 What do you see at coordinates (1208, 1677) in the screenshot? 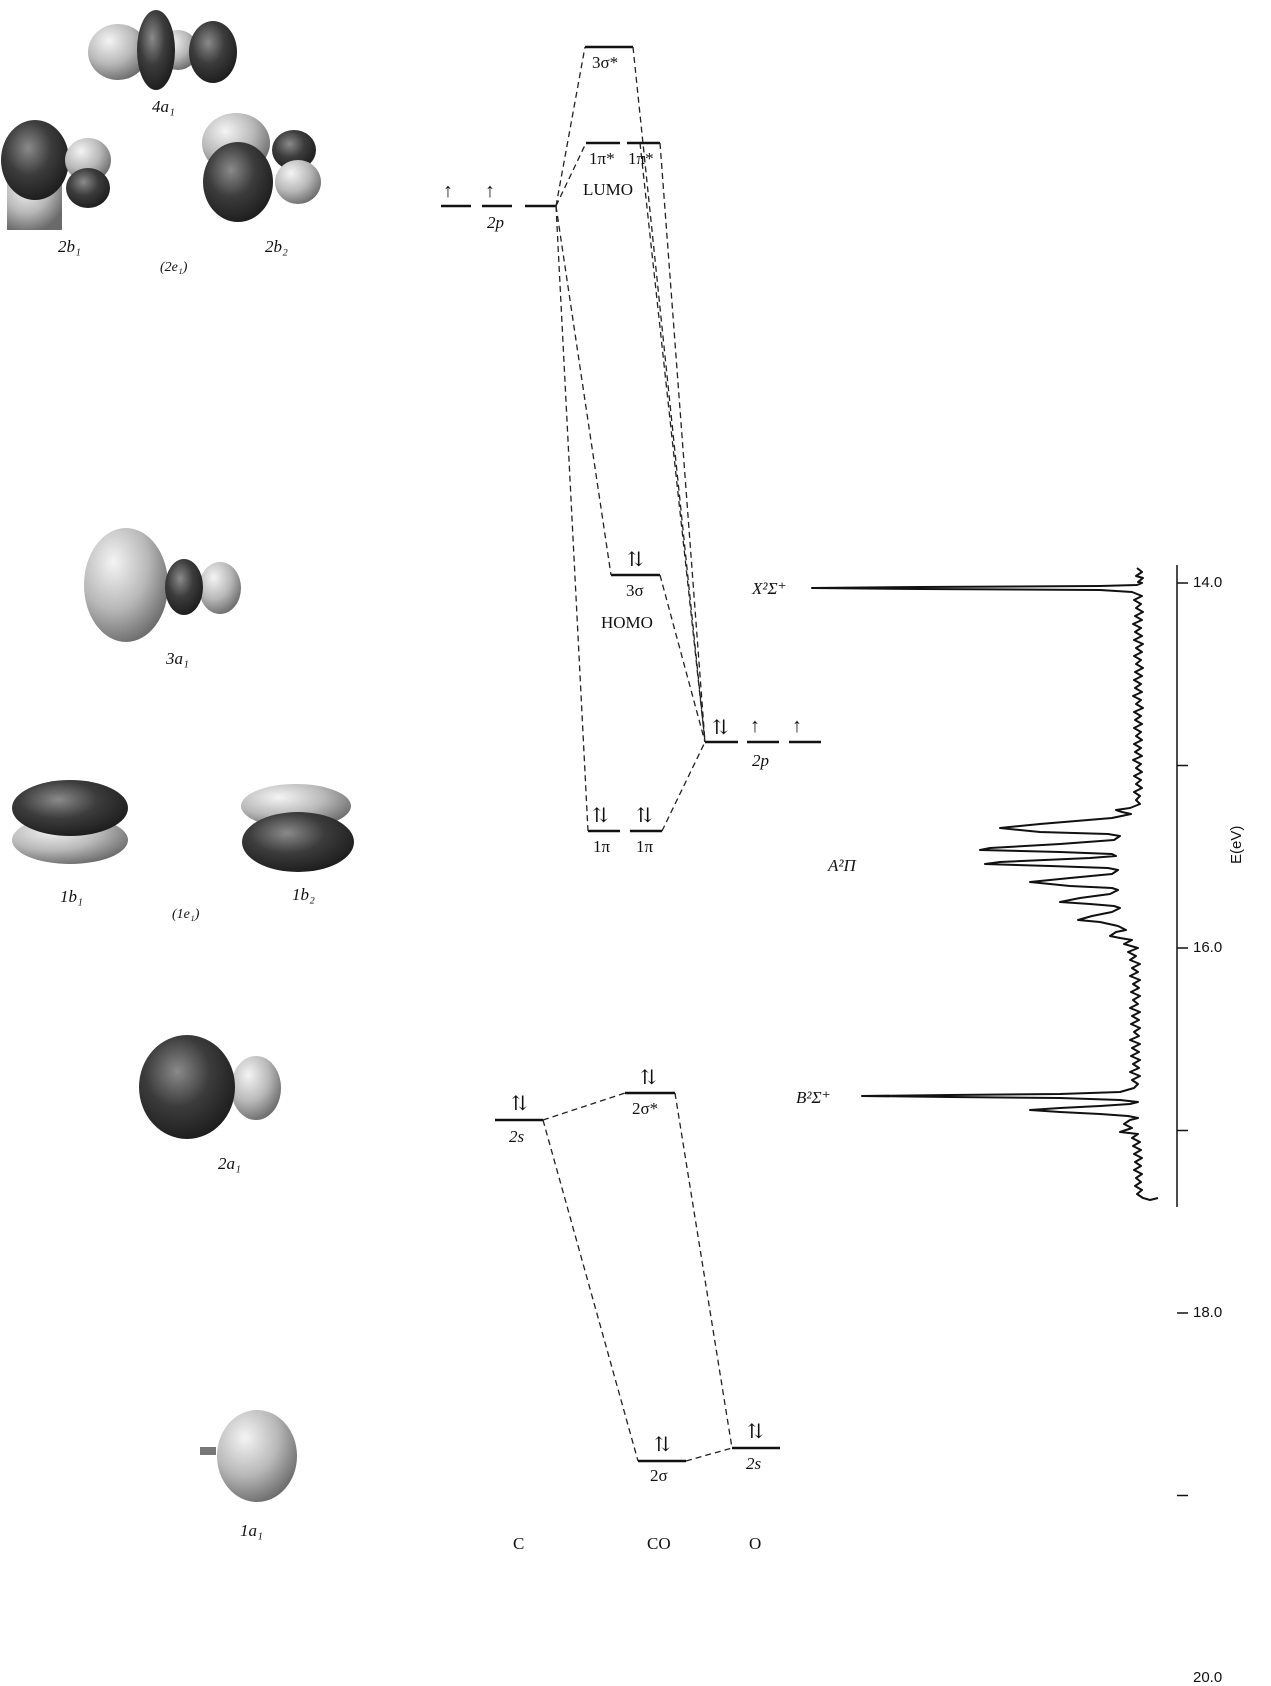
I see `axis-tick-label: 20.0` at bounding box center [1208, 1677].